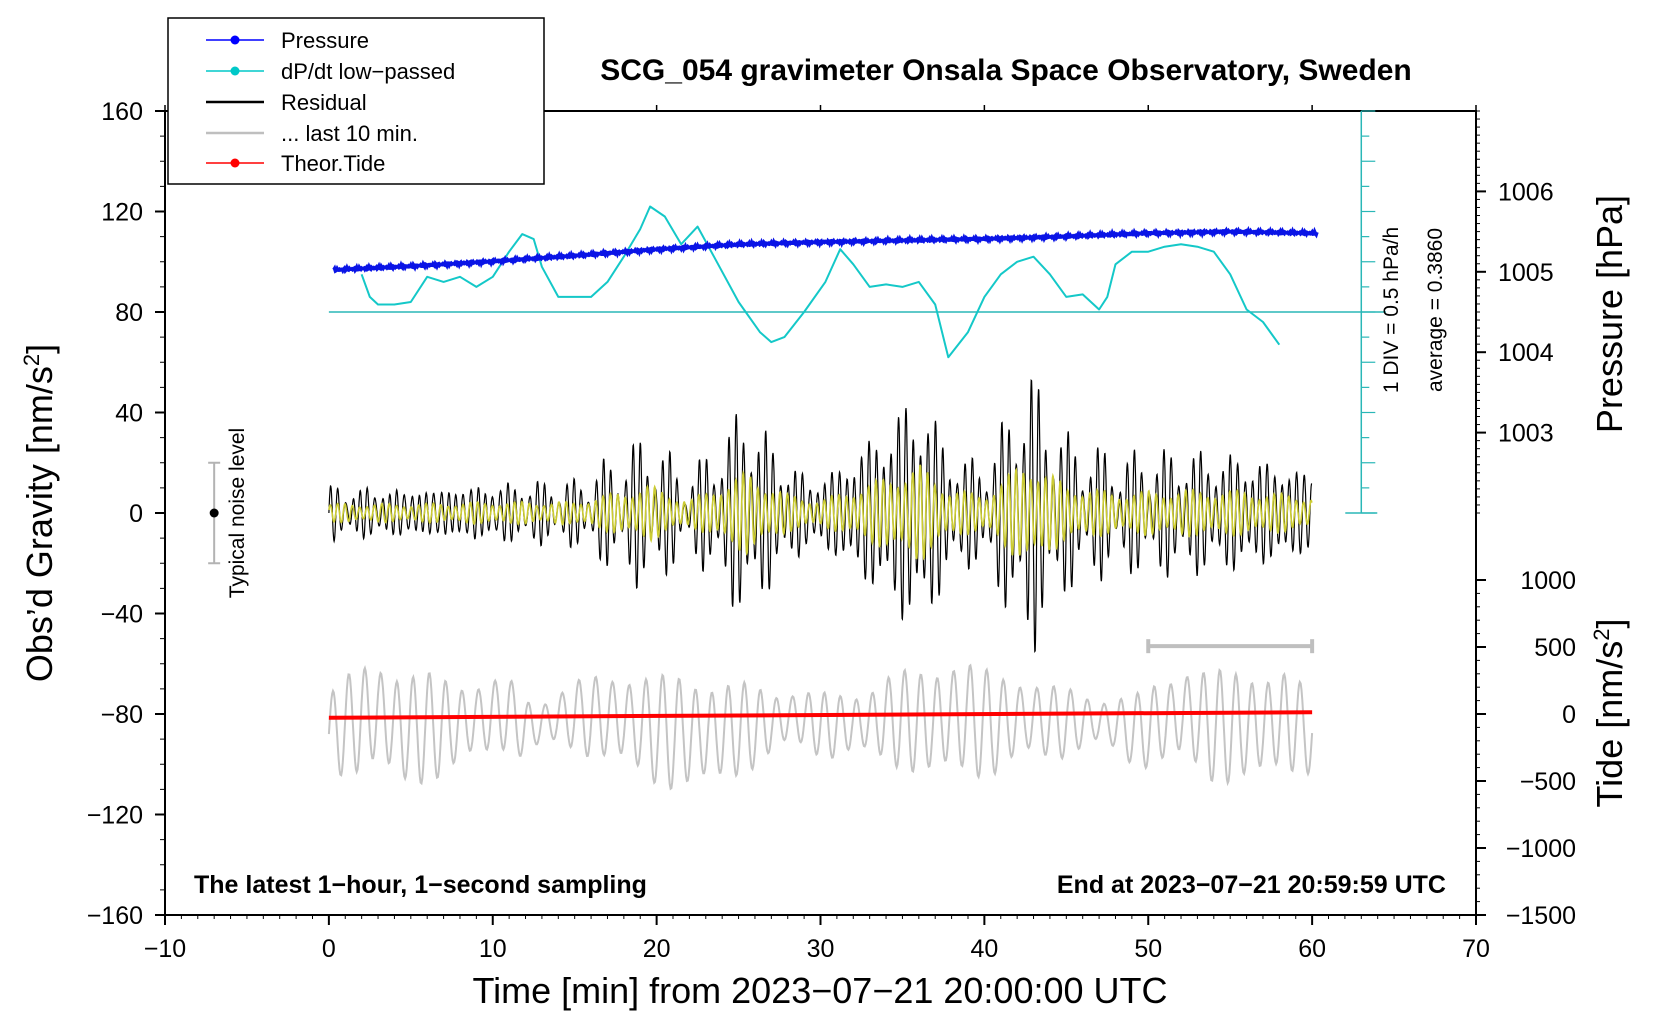 The height and width of the screenshot is (1020, 1660). I want to click on x-tick-label: 10, so click(493, 949).